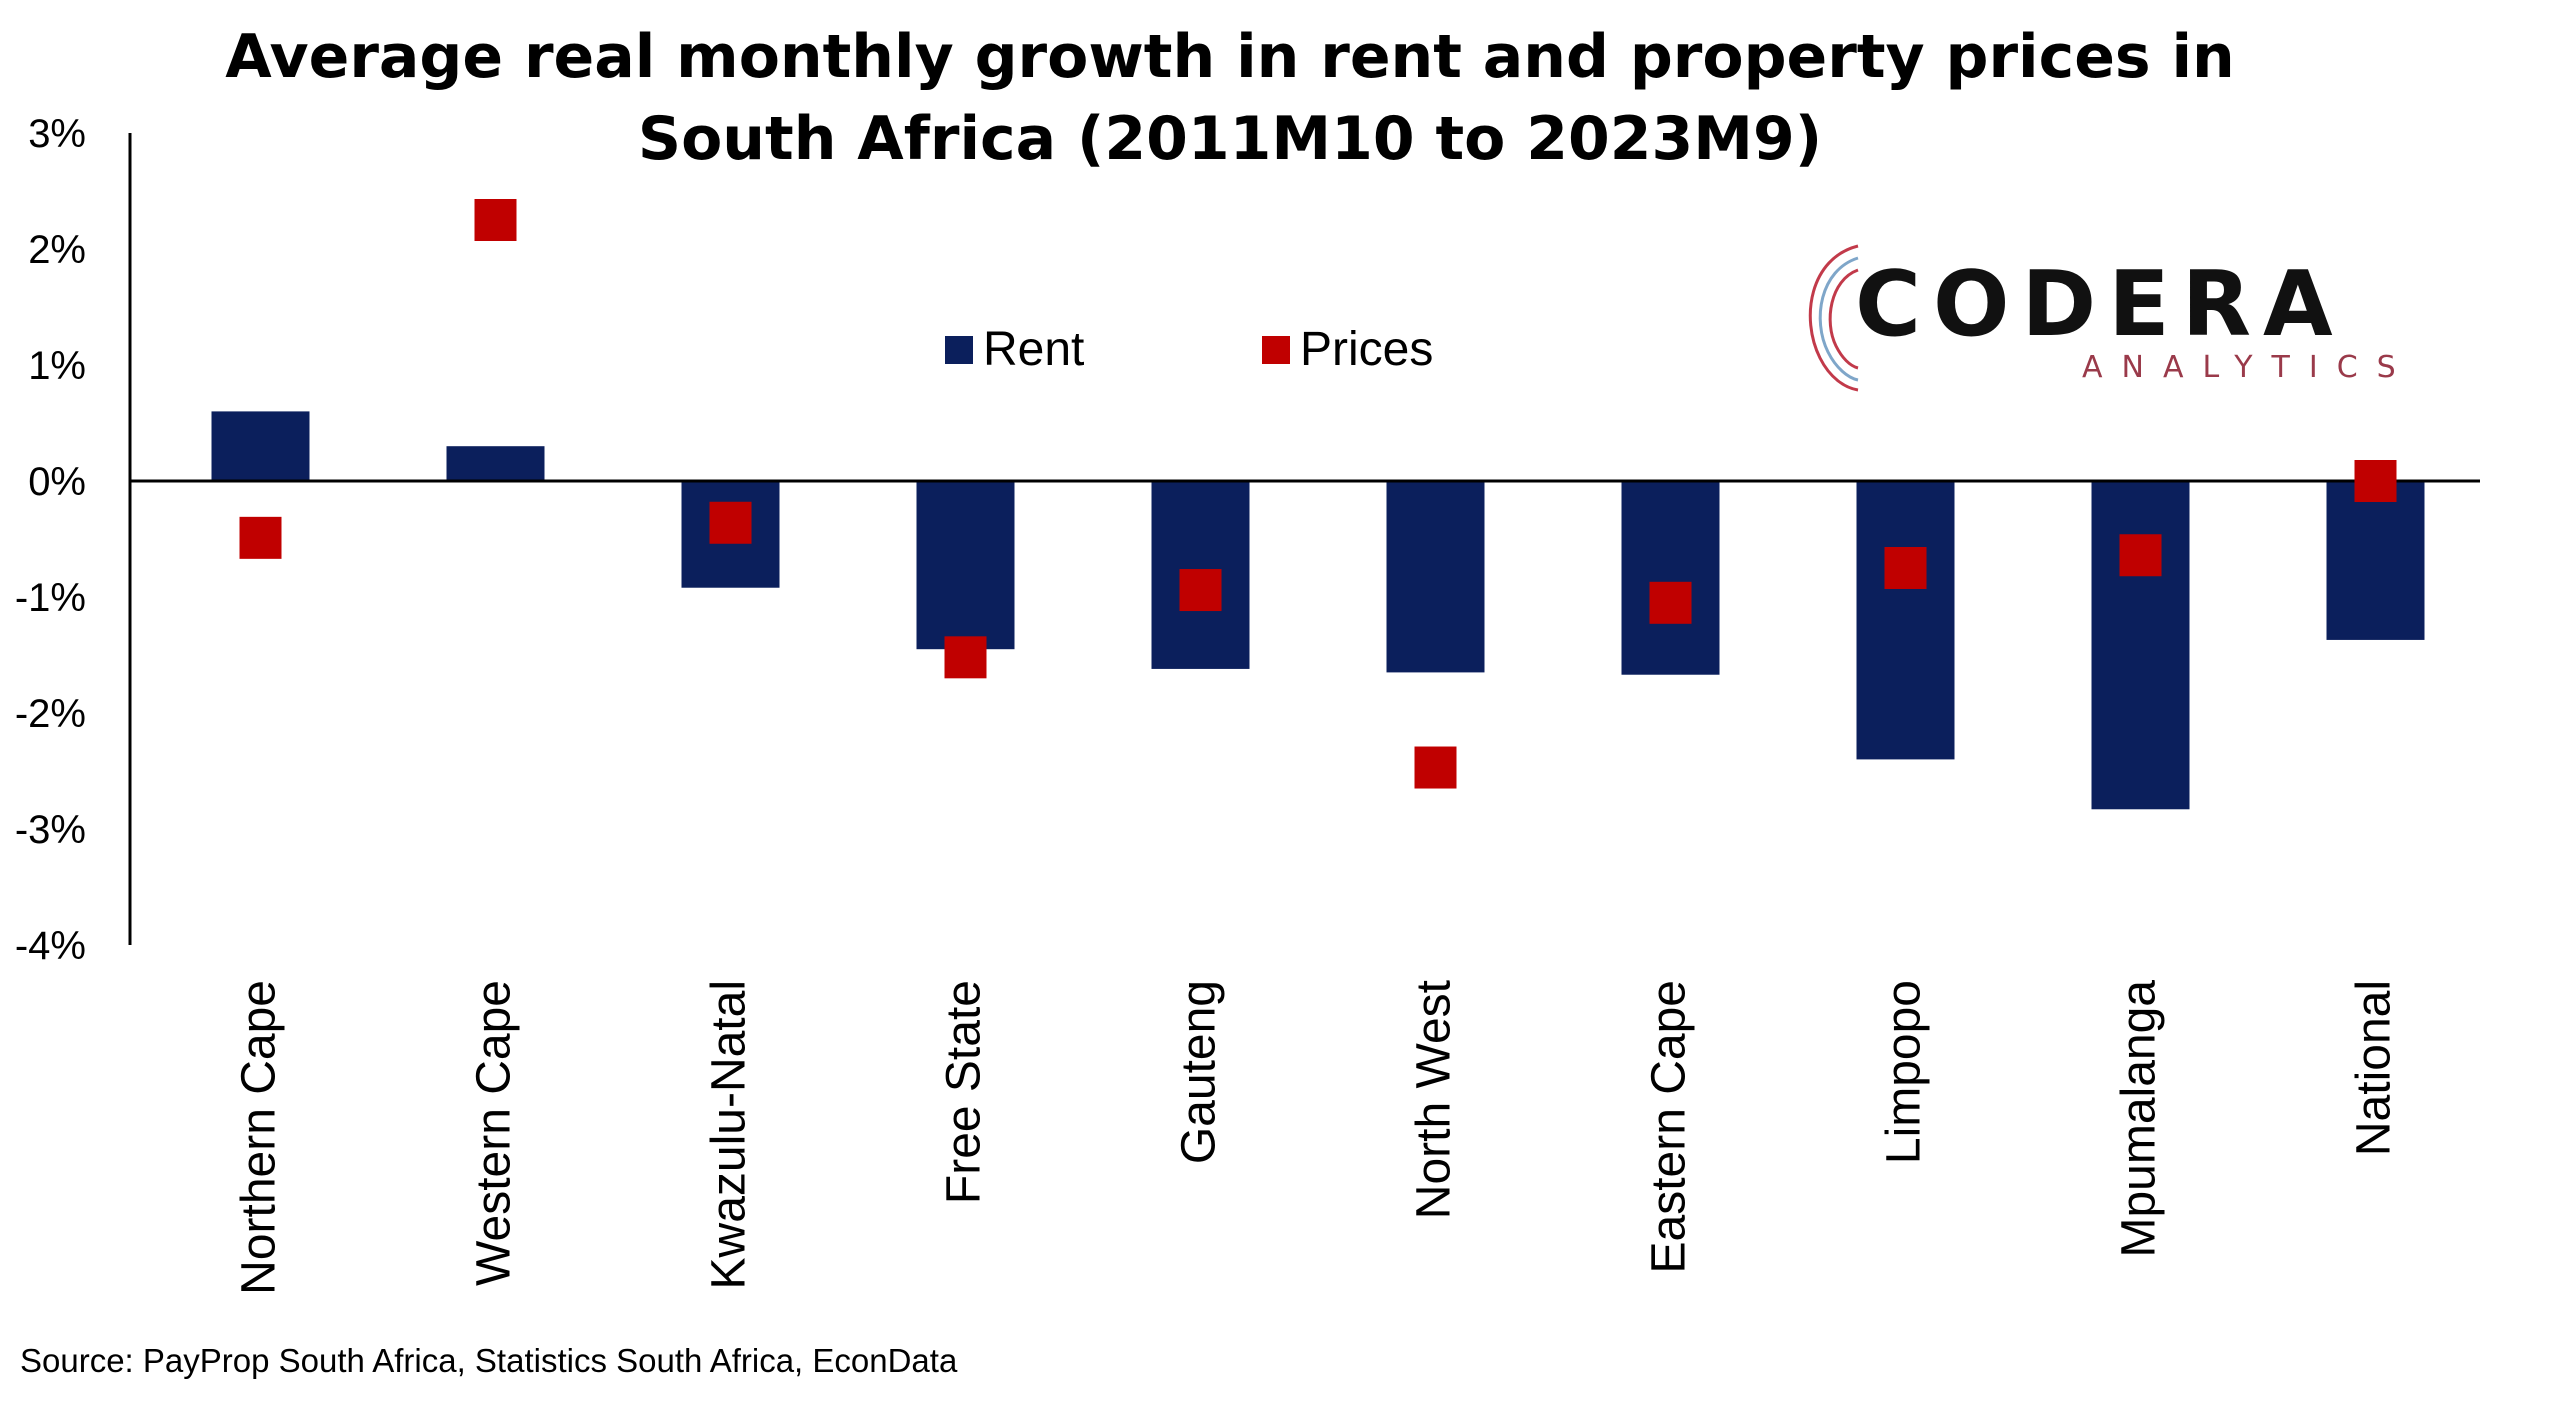 The image size is (2560, 1407). What do you see at coordinates (50, 830) in the screenshot?
I see `y-tick-label: -3%` at bounding box center [50, 830].